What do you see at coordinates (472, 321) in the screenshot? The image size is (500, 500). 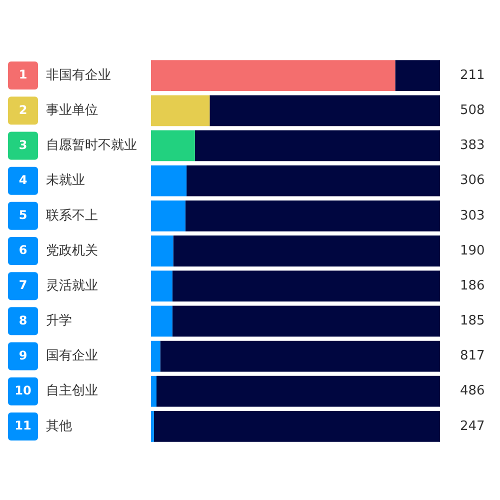 I see `text: 185` at bounding box center [472, 321].